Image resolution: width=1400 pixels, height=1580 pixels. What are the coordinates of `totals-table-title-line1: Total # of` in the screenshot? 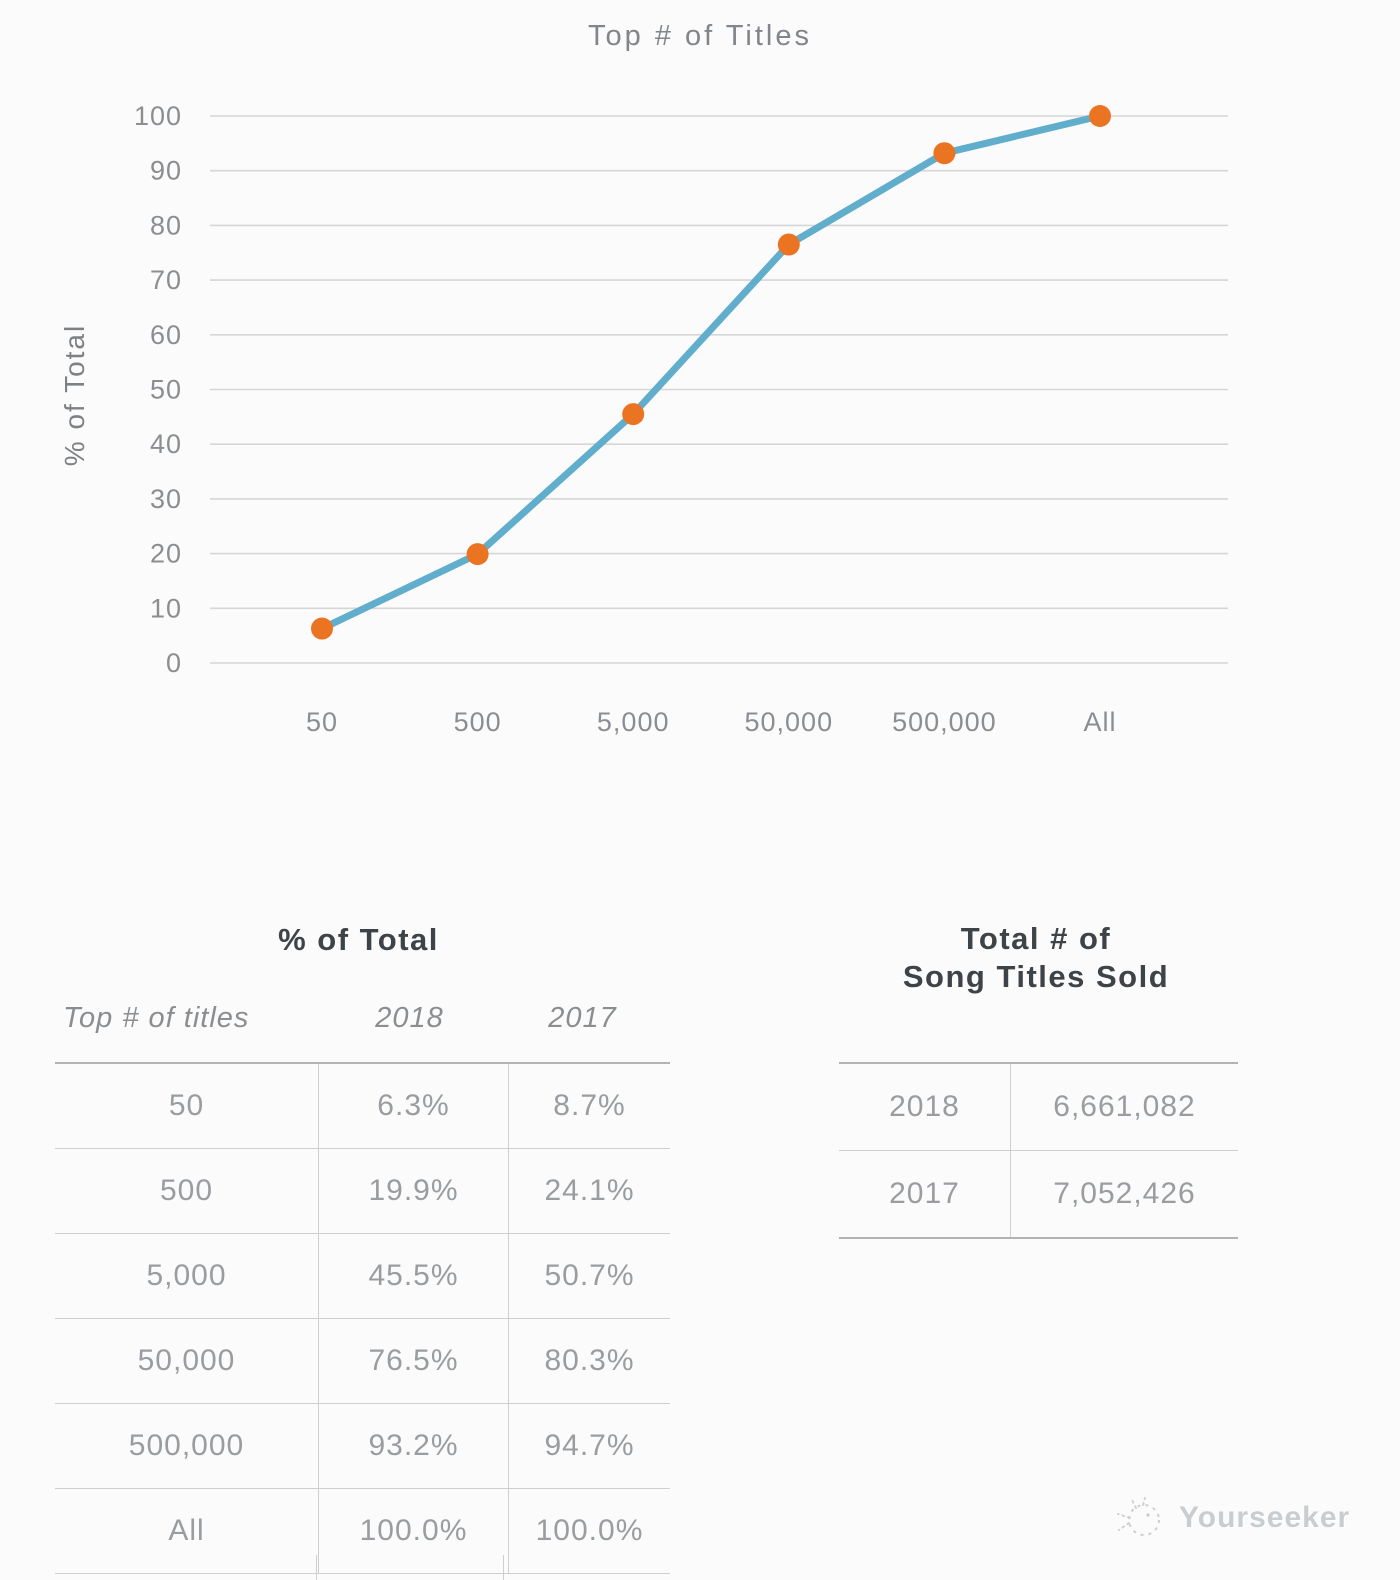 It's located at (1036, 938).